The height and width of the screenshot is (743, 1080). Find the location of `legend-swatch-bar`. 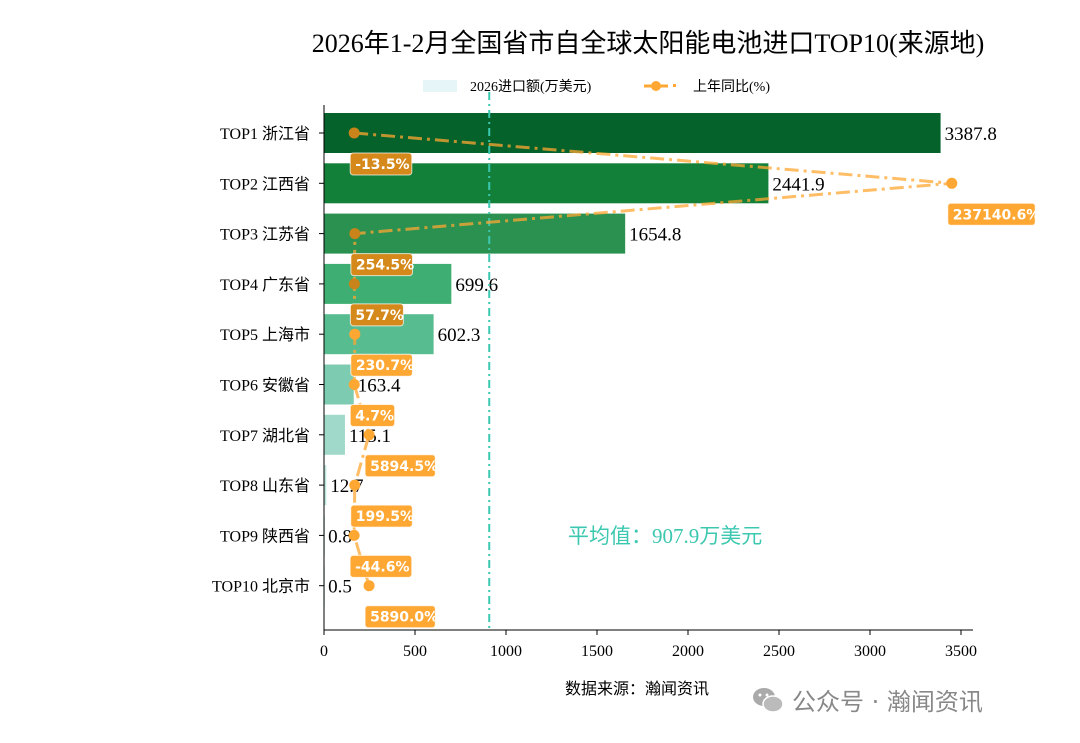

legend-swatch-bar is located at coordinates (440, 86).